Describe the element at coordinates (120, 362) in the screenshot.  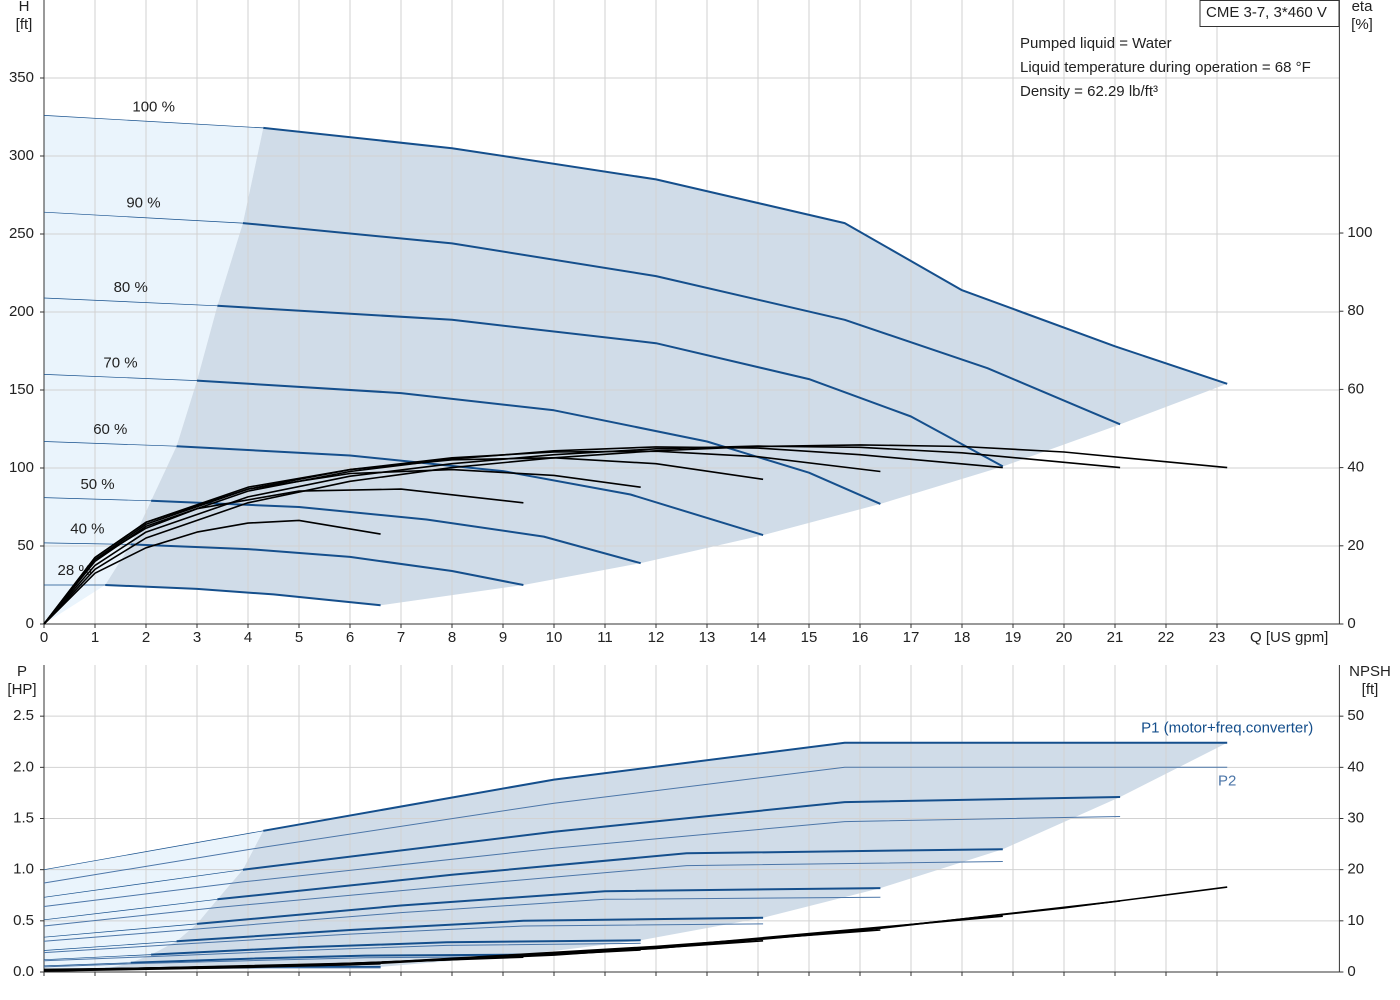
I see `series-label: 70 %` at that location.